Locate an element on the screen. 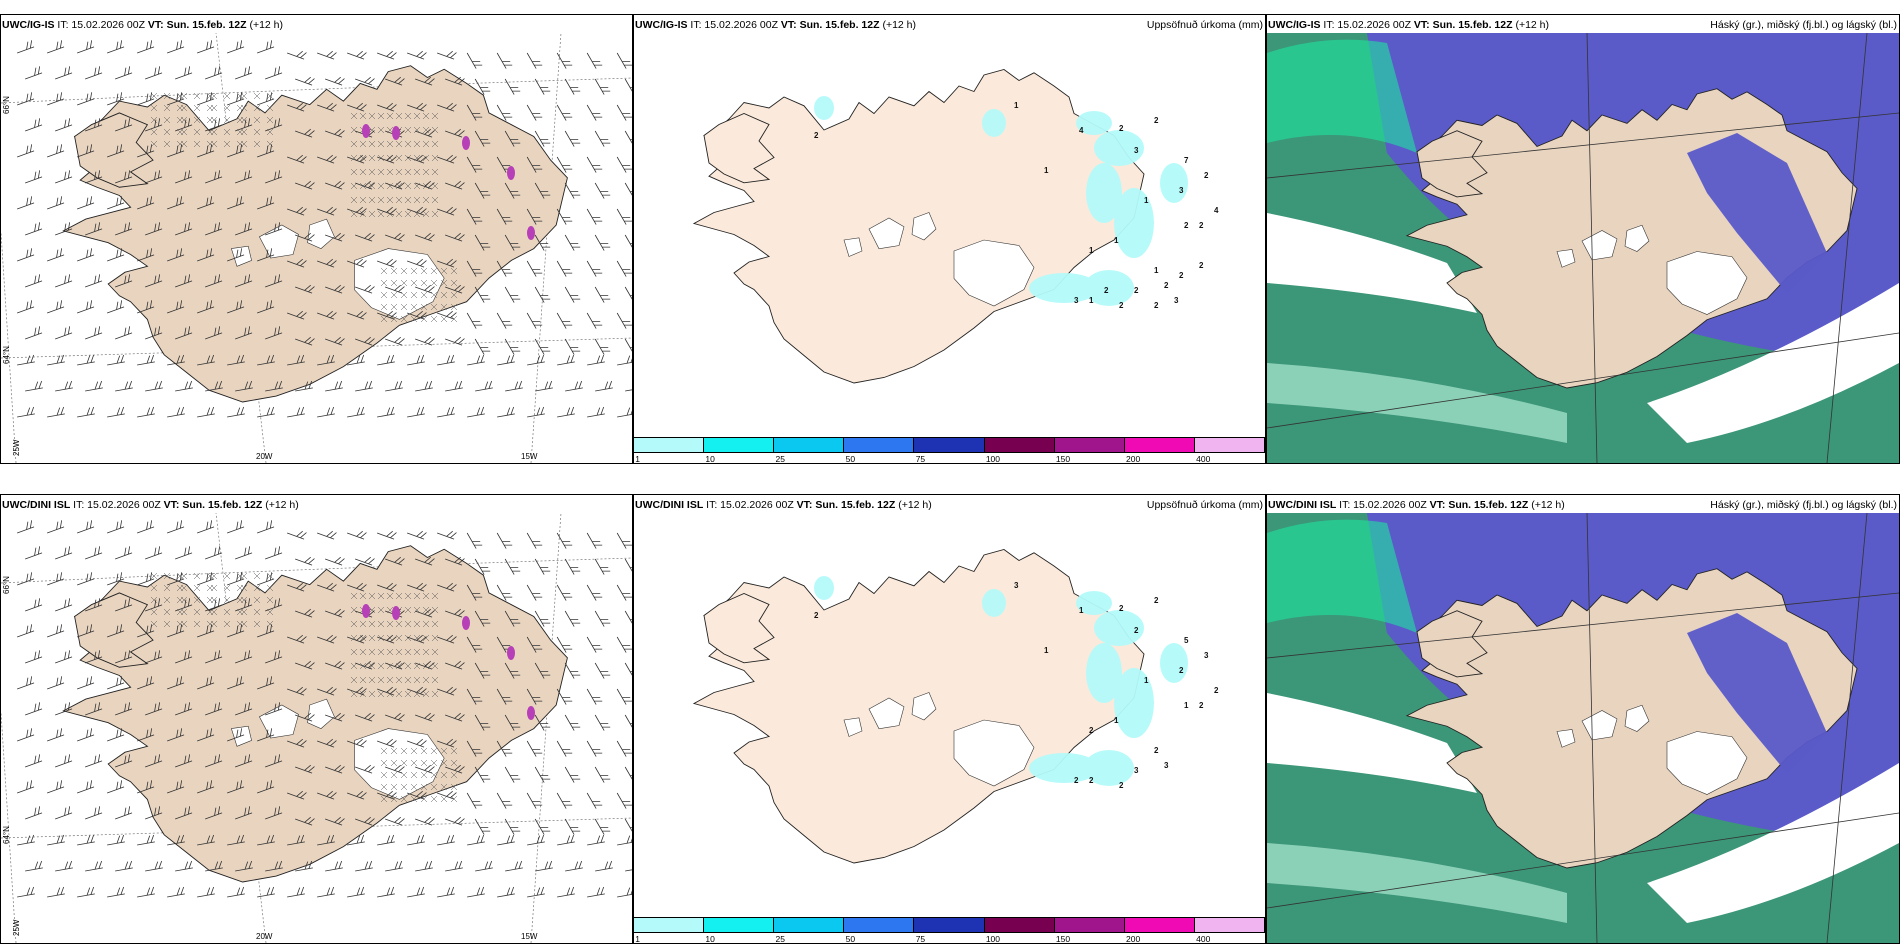 The width and height of the screenshot is (1900, 950). mid-cloud-area is located at coordinates (1342, 576).